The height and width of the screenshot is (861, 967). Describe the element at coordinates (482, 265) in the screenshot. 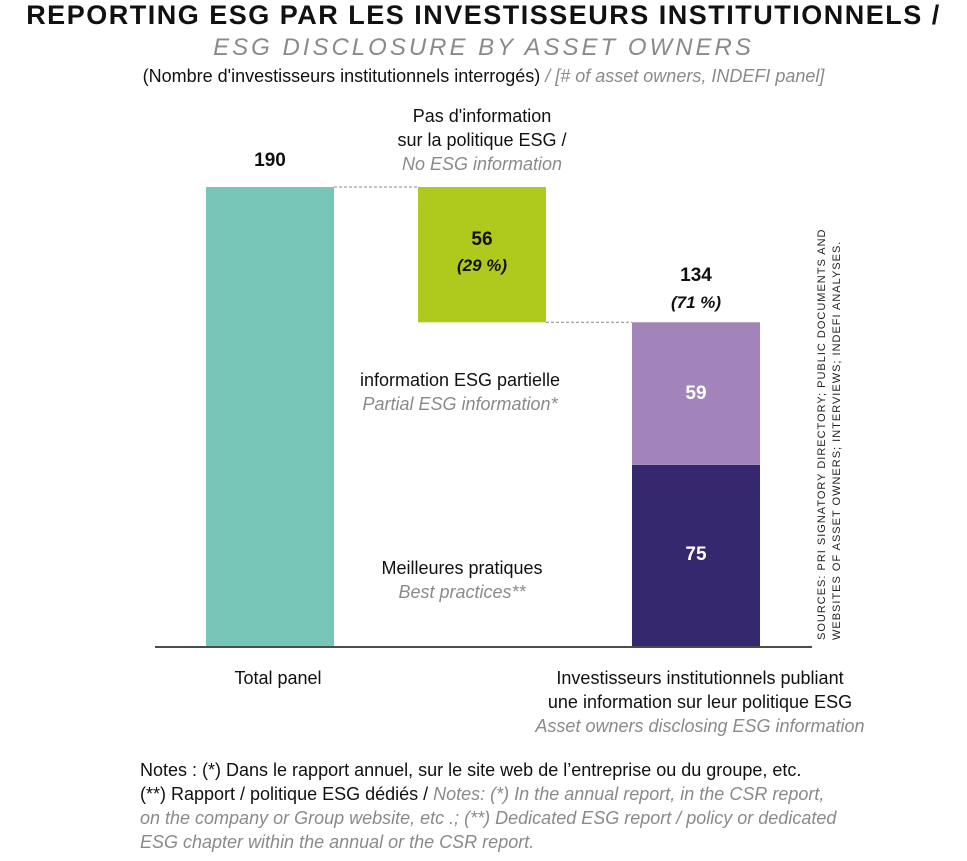

I see `pct-label-no-info: (29 %)` at that location.